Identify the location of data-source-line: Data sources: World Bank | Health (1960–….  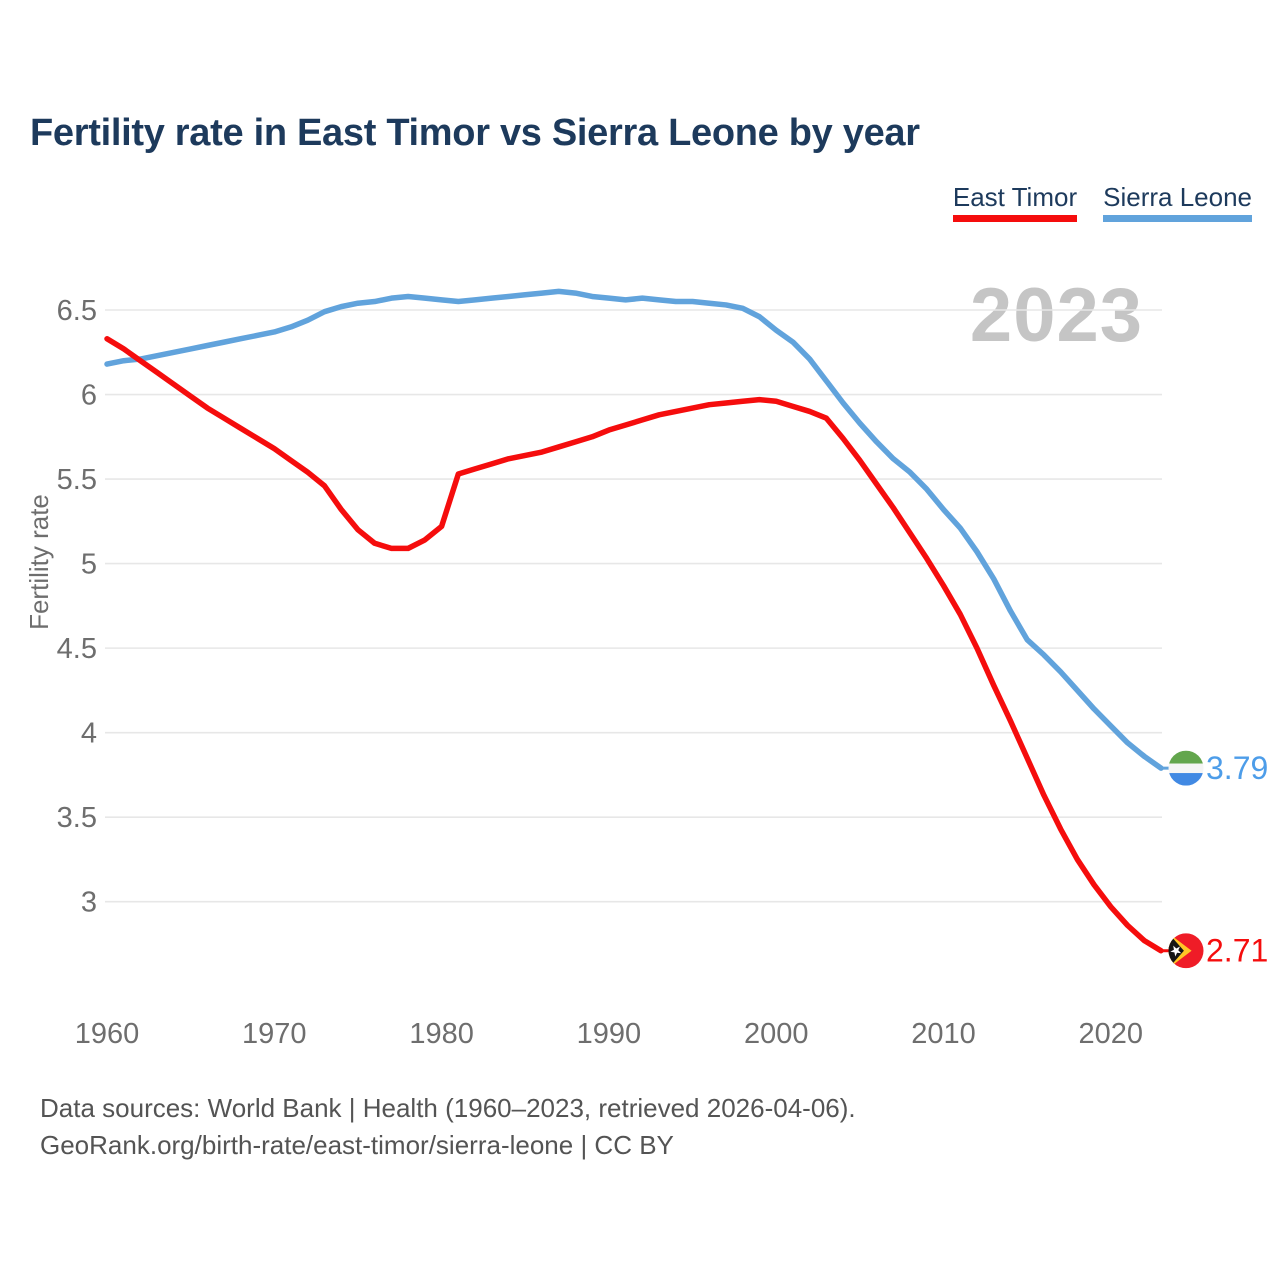
(448, 1108).